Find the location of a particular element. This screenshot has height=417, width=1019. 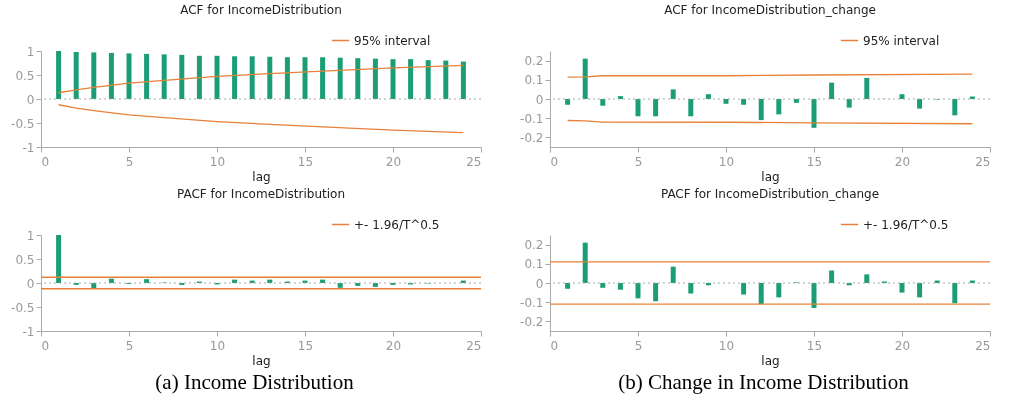

chart-title: ACF for IncomeDistribution is located at coordinates (261, 10).